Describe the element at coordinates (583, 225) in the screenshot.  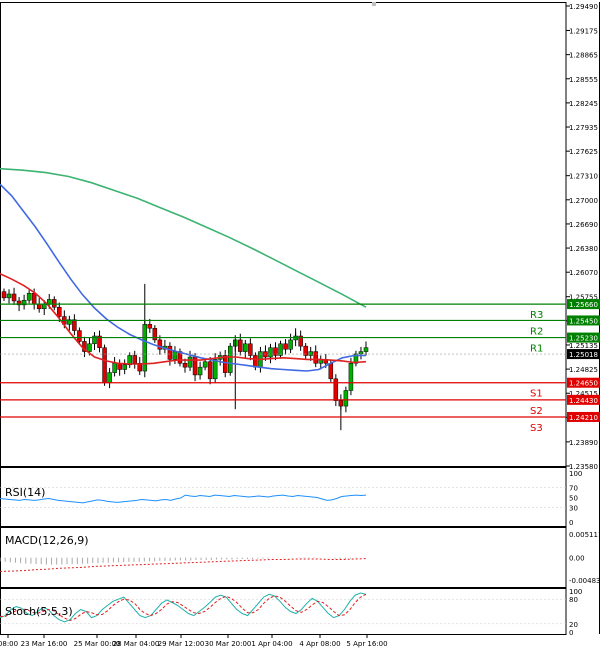
I see `price-y-tick-label: 1.26690` at that location.